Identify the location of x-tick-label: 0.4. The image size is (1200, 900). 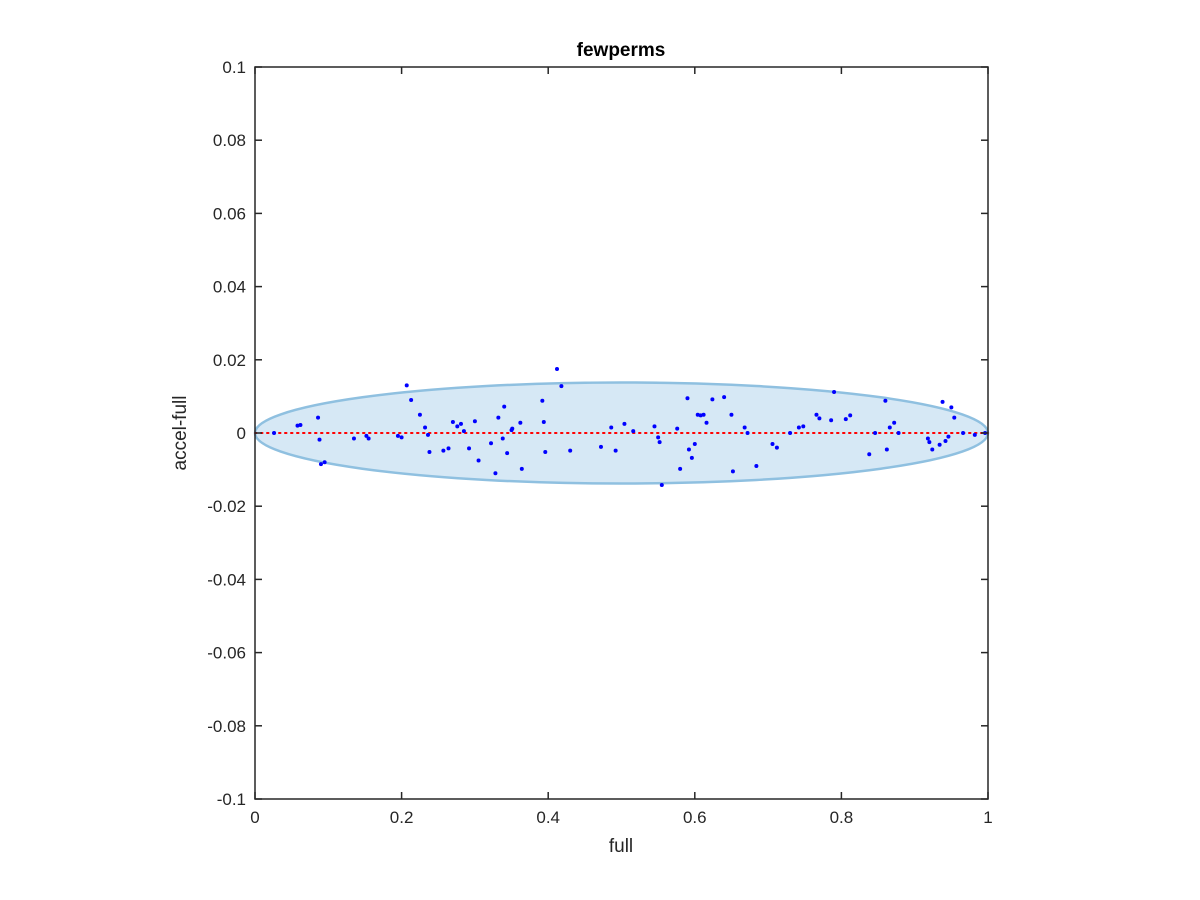
(548, 817).